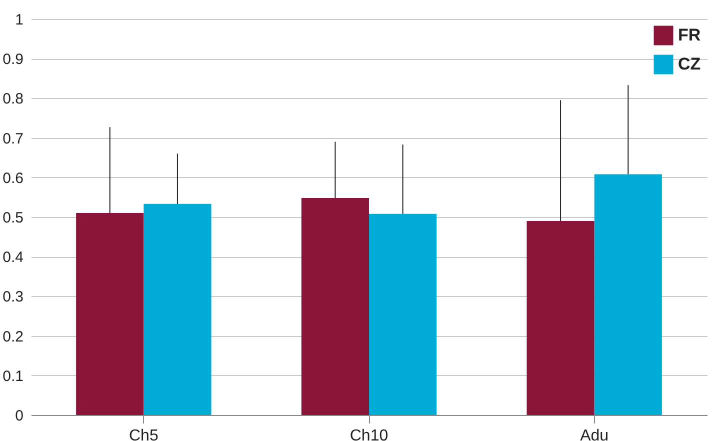 The image size is (724, 441). Describe the element at coordinates (594, 434) in the screenshot. I see `x-tick-label: Adu` at that location.